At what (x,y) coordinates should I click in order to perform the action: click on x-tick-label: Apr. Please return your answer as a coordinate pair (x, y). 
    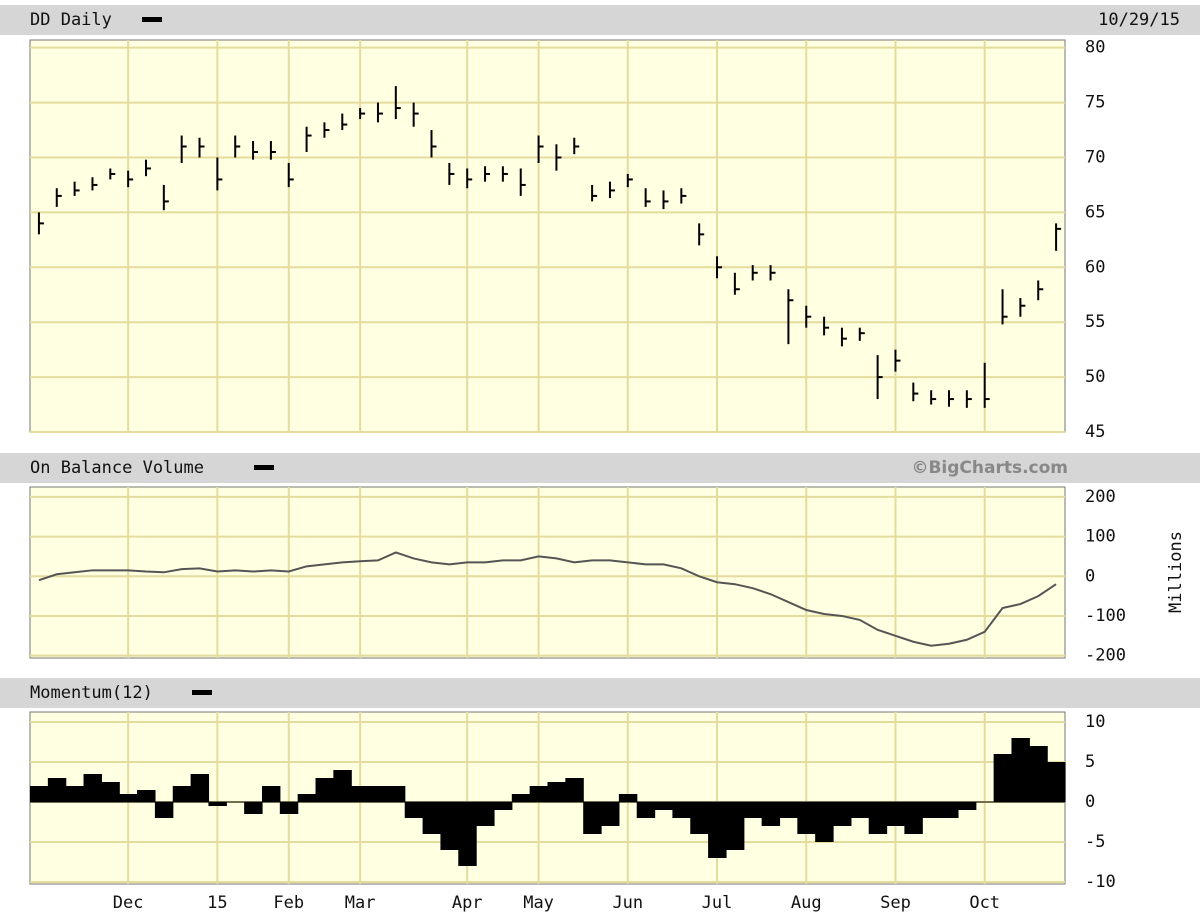
    Looking at the image, I should click on (467, 903).